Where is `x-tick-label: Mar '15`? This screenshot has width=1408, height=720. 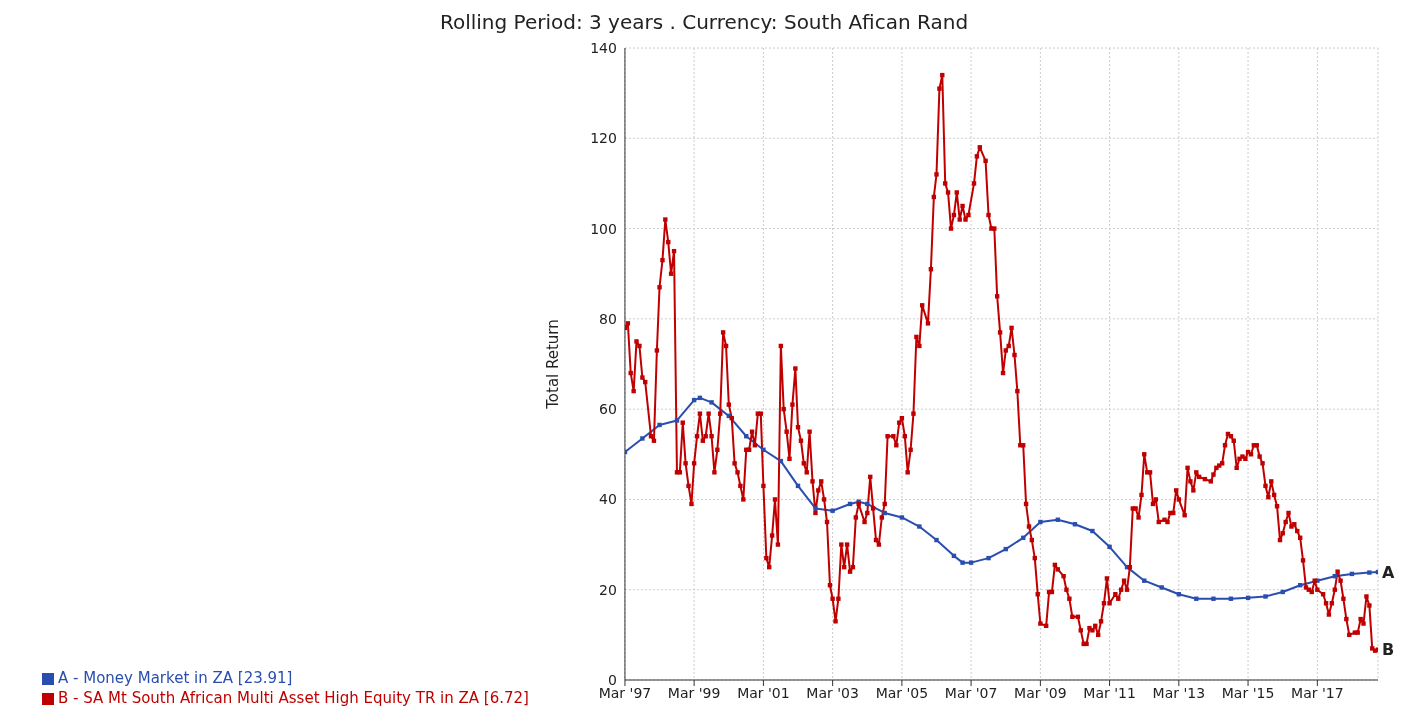 x-tick-label: Mar '15 is located at coordinates (1248, 692).